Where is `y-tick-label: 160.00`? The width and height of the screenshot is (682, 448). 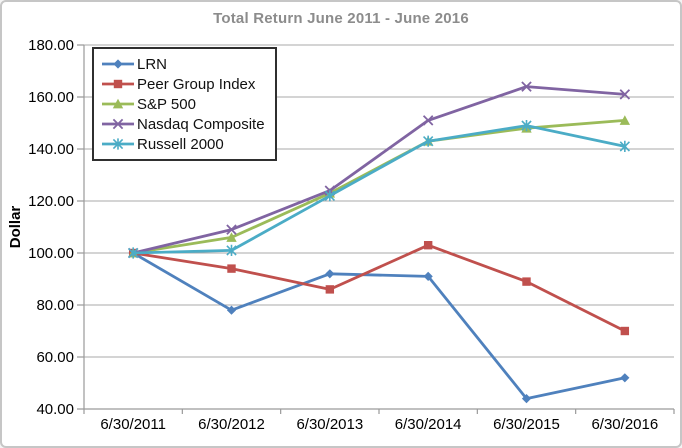
y-tick-label: 160.00 is located at coordinates (51, 97).